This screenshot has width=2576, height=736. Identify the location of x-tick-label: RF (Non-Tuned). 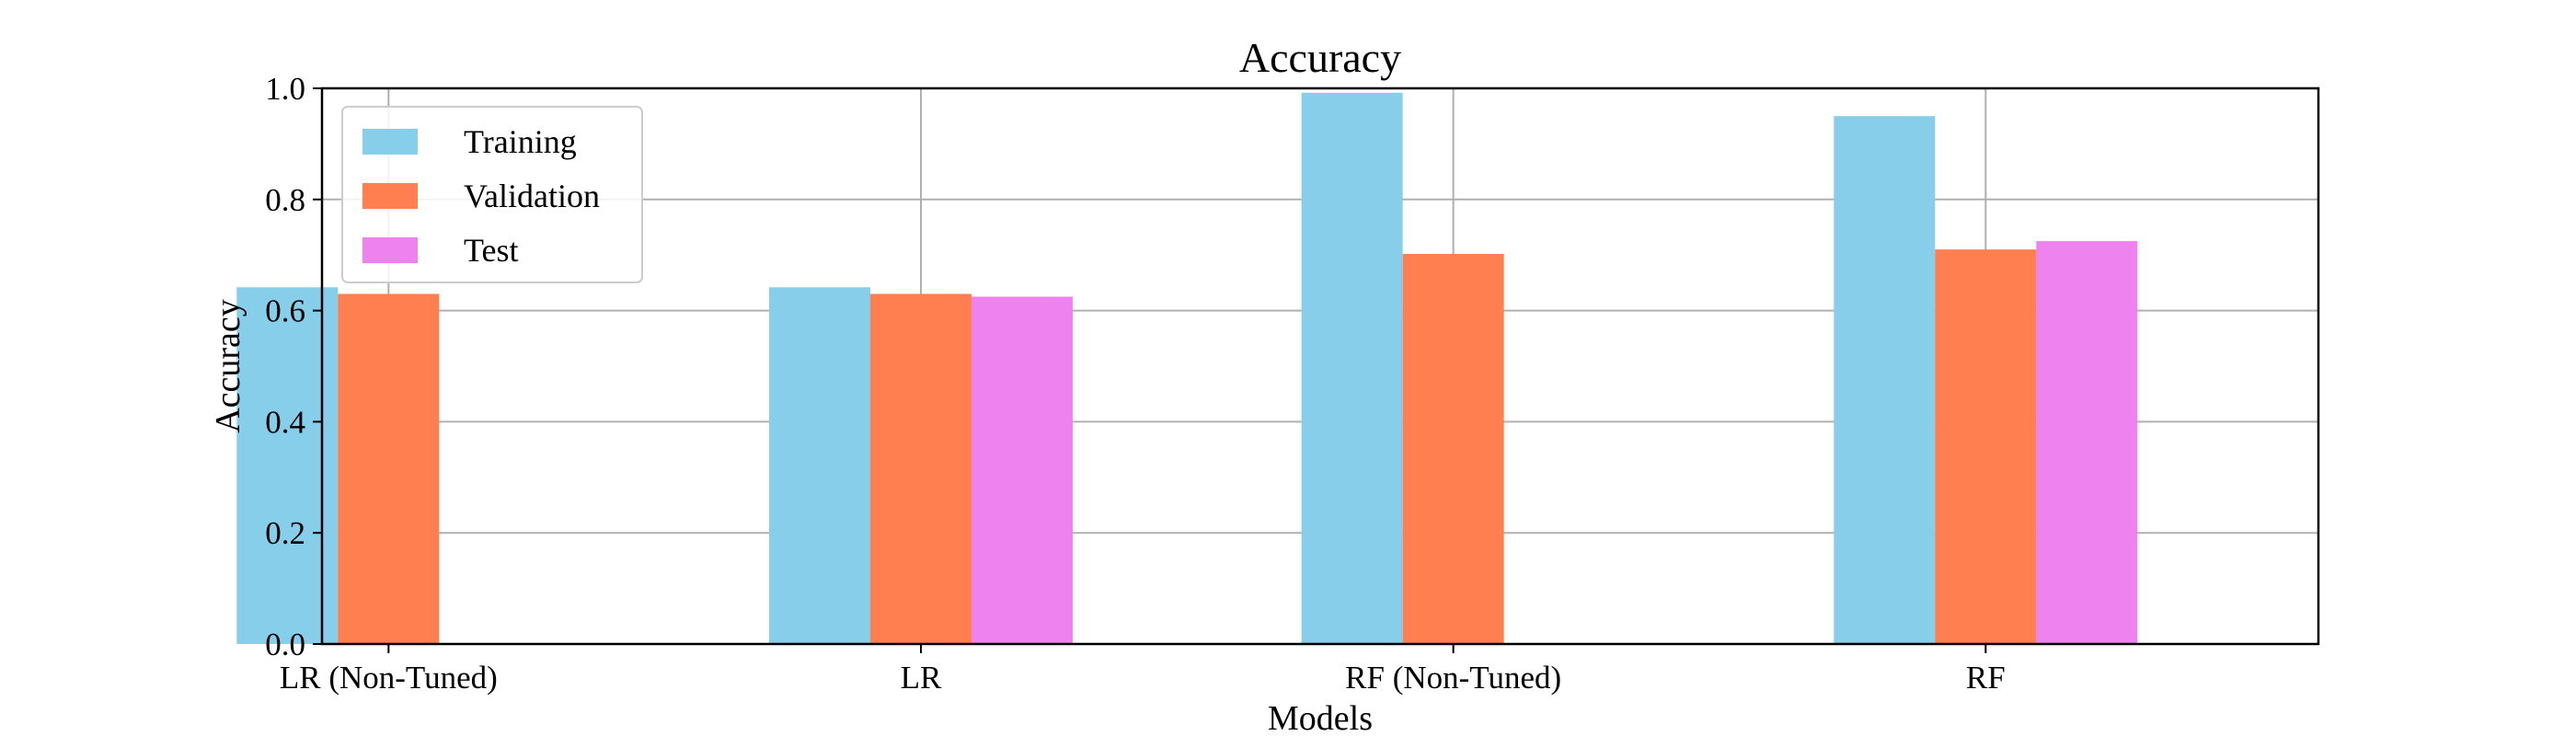
(1453, 678).